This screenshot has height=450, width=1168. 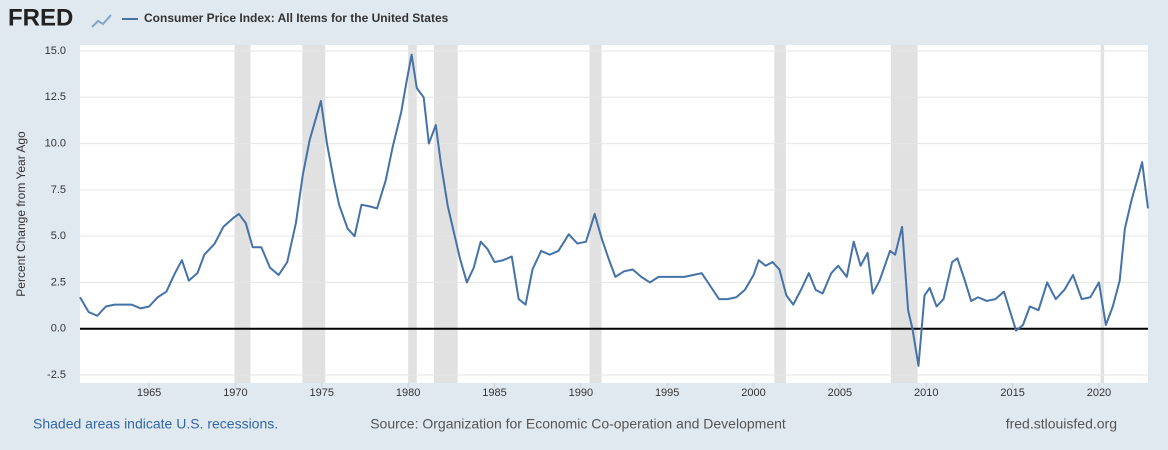 What do you see at coordinates (494, 393) in the screenshot?
I see `x-tick-label: 1985` at bounding box center [494, 393].